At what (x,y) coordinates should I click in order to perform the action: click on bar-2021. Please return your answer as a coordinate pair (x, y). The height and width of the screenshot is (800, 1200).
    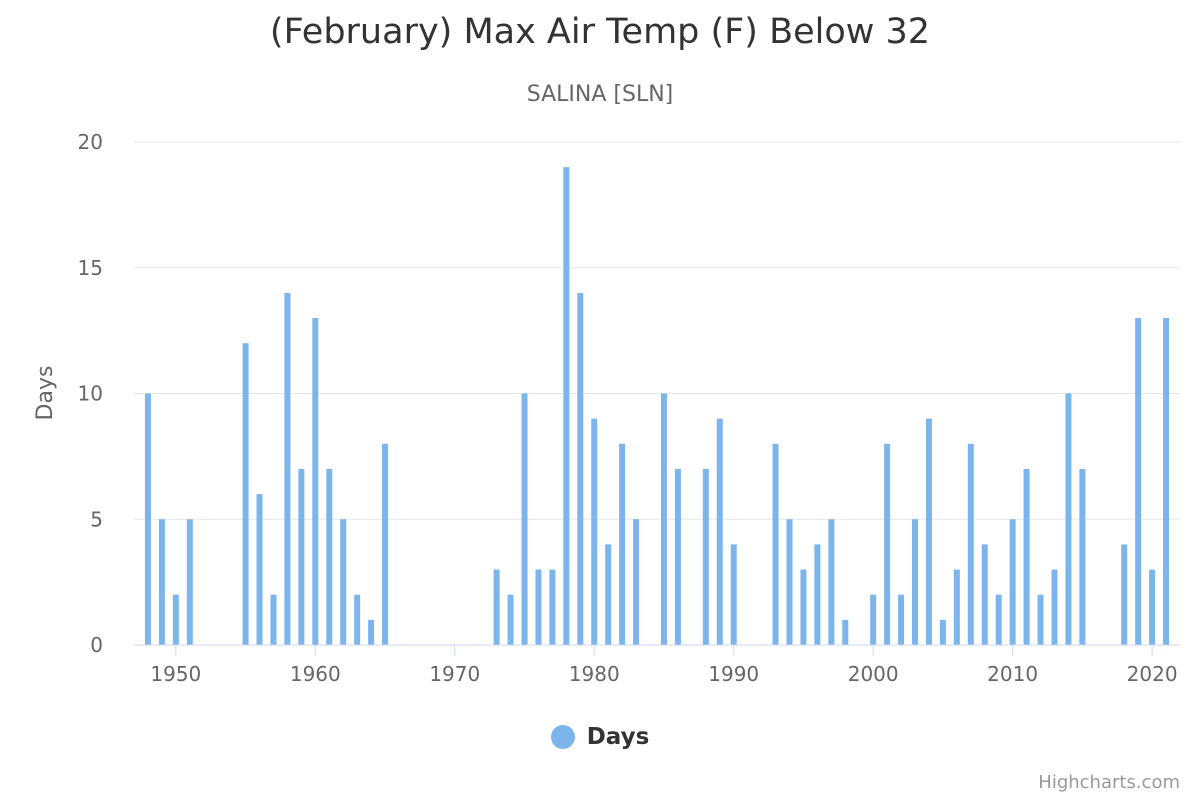
    Looking at the image, I should click on (1166, 481).